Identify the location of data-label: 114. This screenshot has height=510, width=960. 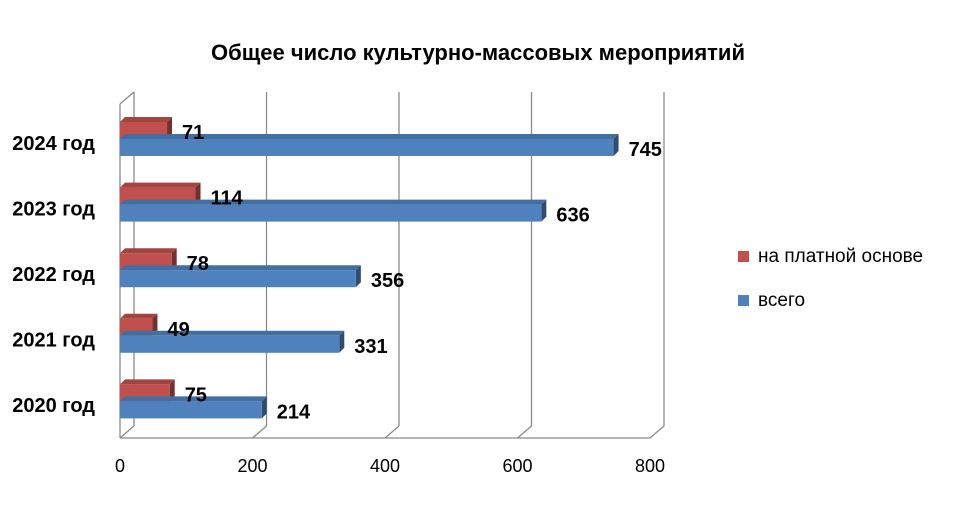
(227, 199).